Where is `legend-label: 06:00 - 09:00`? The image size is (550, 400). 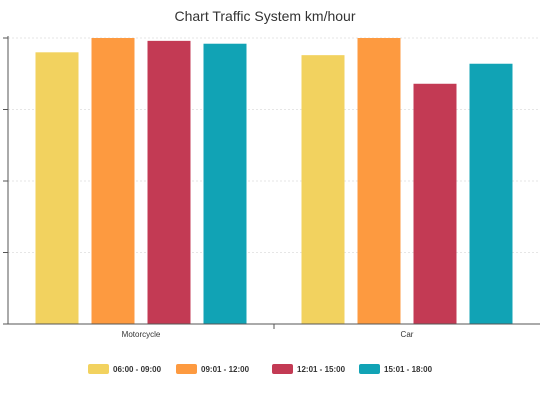 legend-label: 06:00 - 09:00 is located at coordinates (137, 369).